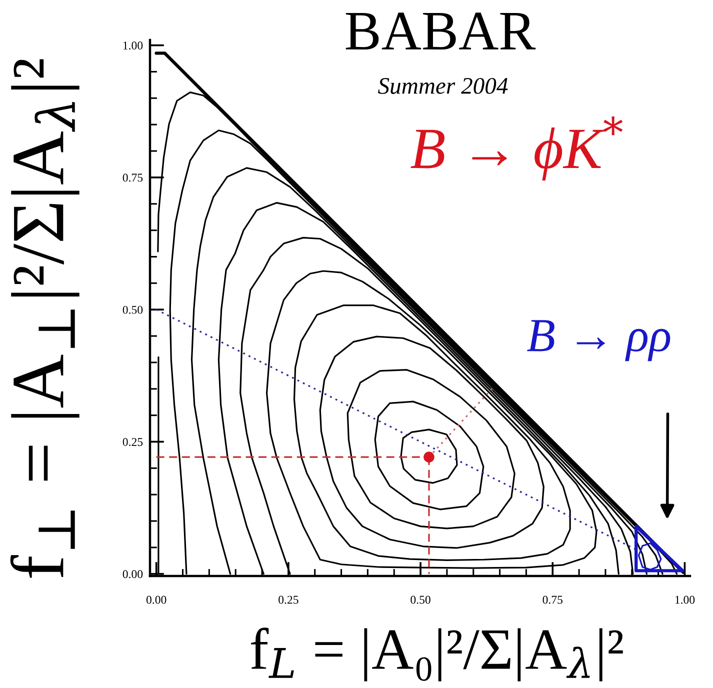 This screenshot has width=713, height=688. I want to click on chart-title: BABAR, so click(441, 31).